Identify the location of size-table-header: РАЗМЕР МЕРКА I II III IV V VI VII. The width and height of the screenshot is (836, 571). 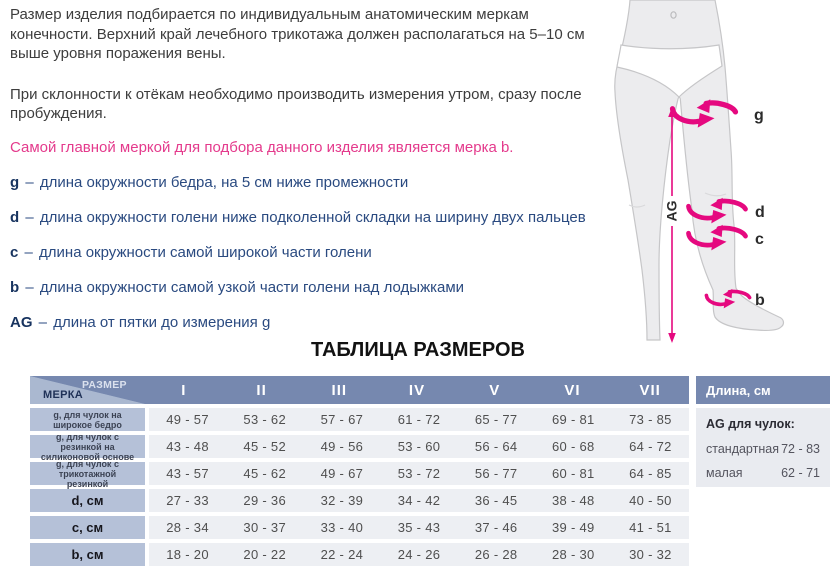
(359, 390).